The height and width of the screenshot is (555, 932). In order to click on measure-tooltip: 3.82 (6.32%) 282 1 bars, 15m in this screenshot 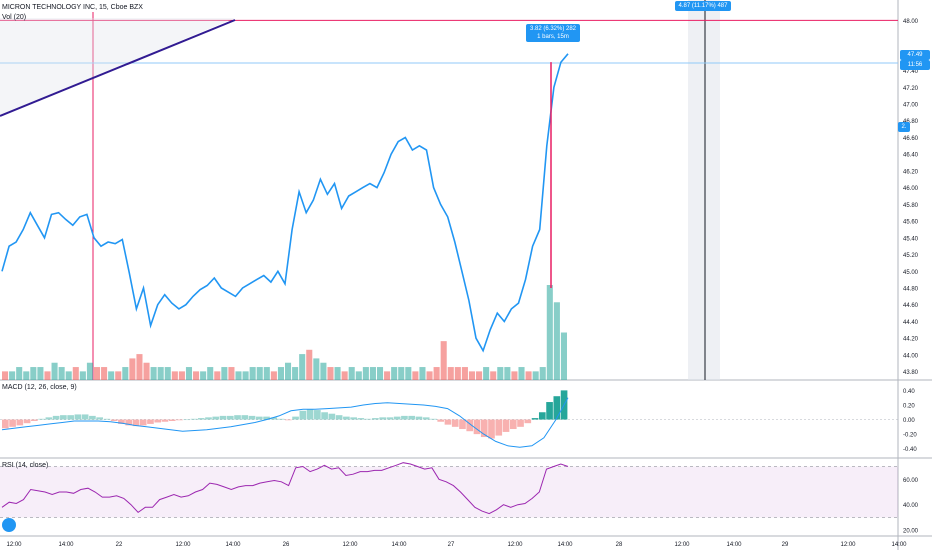, I will do `click(553, 33)`.